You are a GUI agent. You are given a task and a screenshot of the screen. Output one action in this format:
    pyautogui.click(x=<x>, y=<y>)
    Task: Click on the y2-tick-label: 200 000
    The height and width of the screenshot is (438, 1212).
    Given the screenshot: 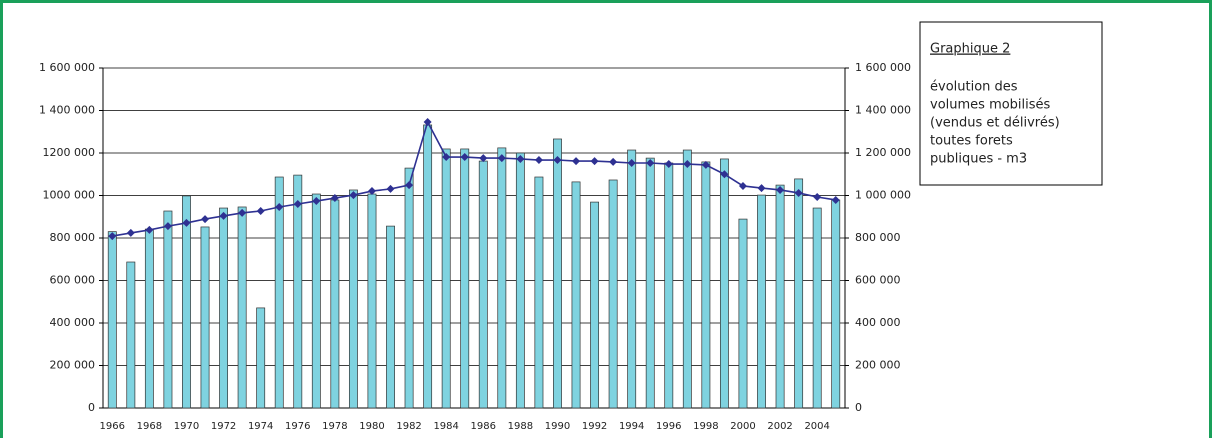 What is the action you would take?
    pyautogui.click(x=878, y=365)
    